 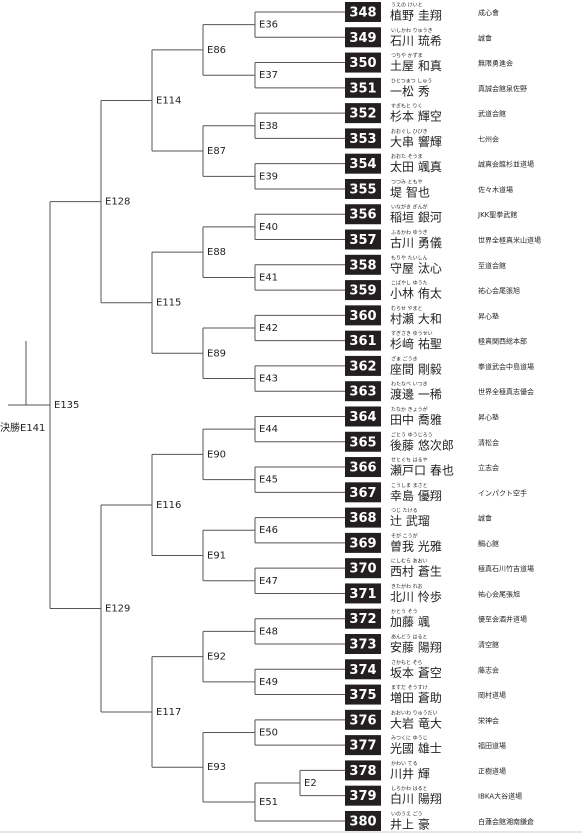 What do you see at coordinates (416, 268) in the screenshot?
I see `entry-name: 守屋 汰心` at bounding box center [416, 268].